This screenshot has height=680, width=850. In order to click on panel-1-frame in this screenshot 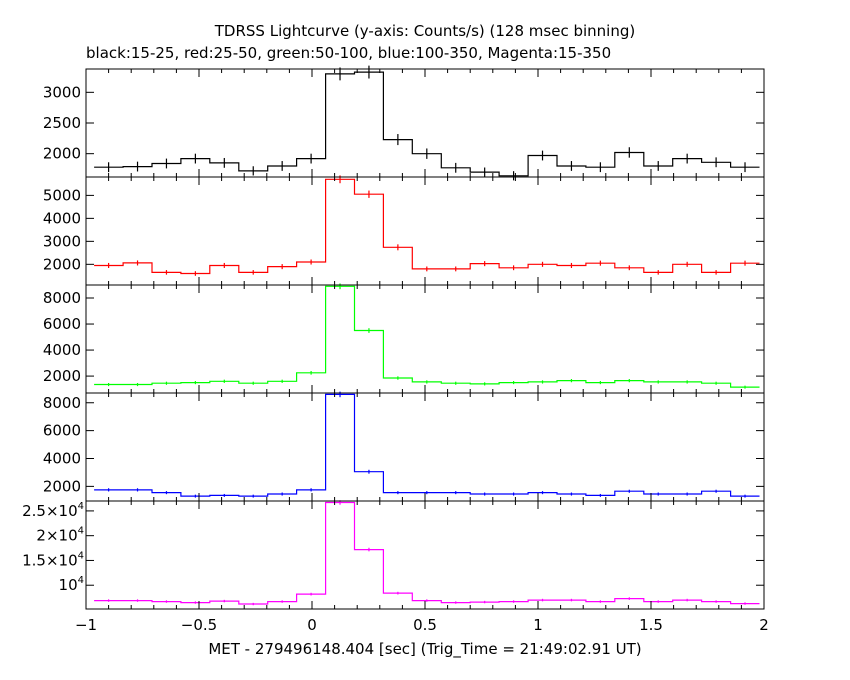, I will do `click(425, 123)`.